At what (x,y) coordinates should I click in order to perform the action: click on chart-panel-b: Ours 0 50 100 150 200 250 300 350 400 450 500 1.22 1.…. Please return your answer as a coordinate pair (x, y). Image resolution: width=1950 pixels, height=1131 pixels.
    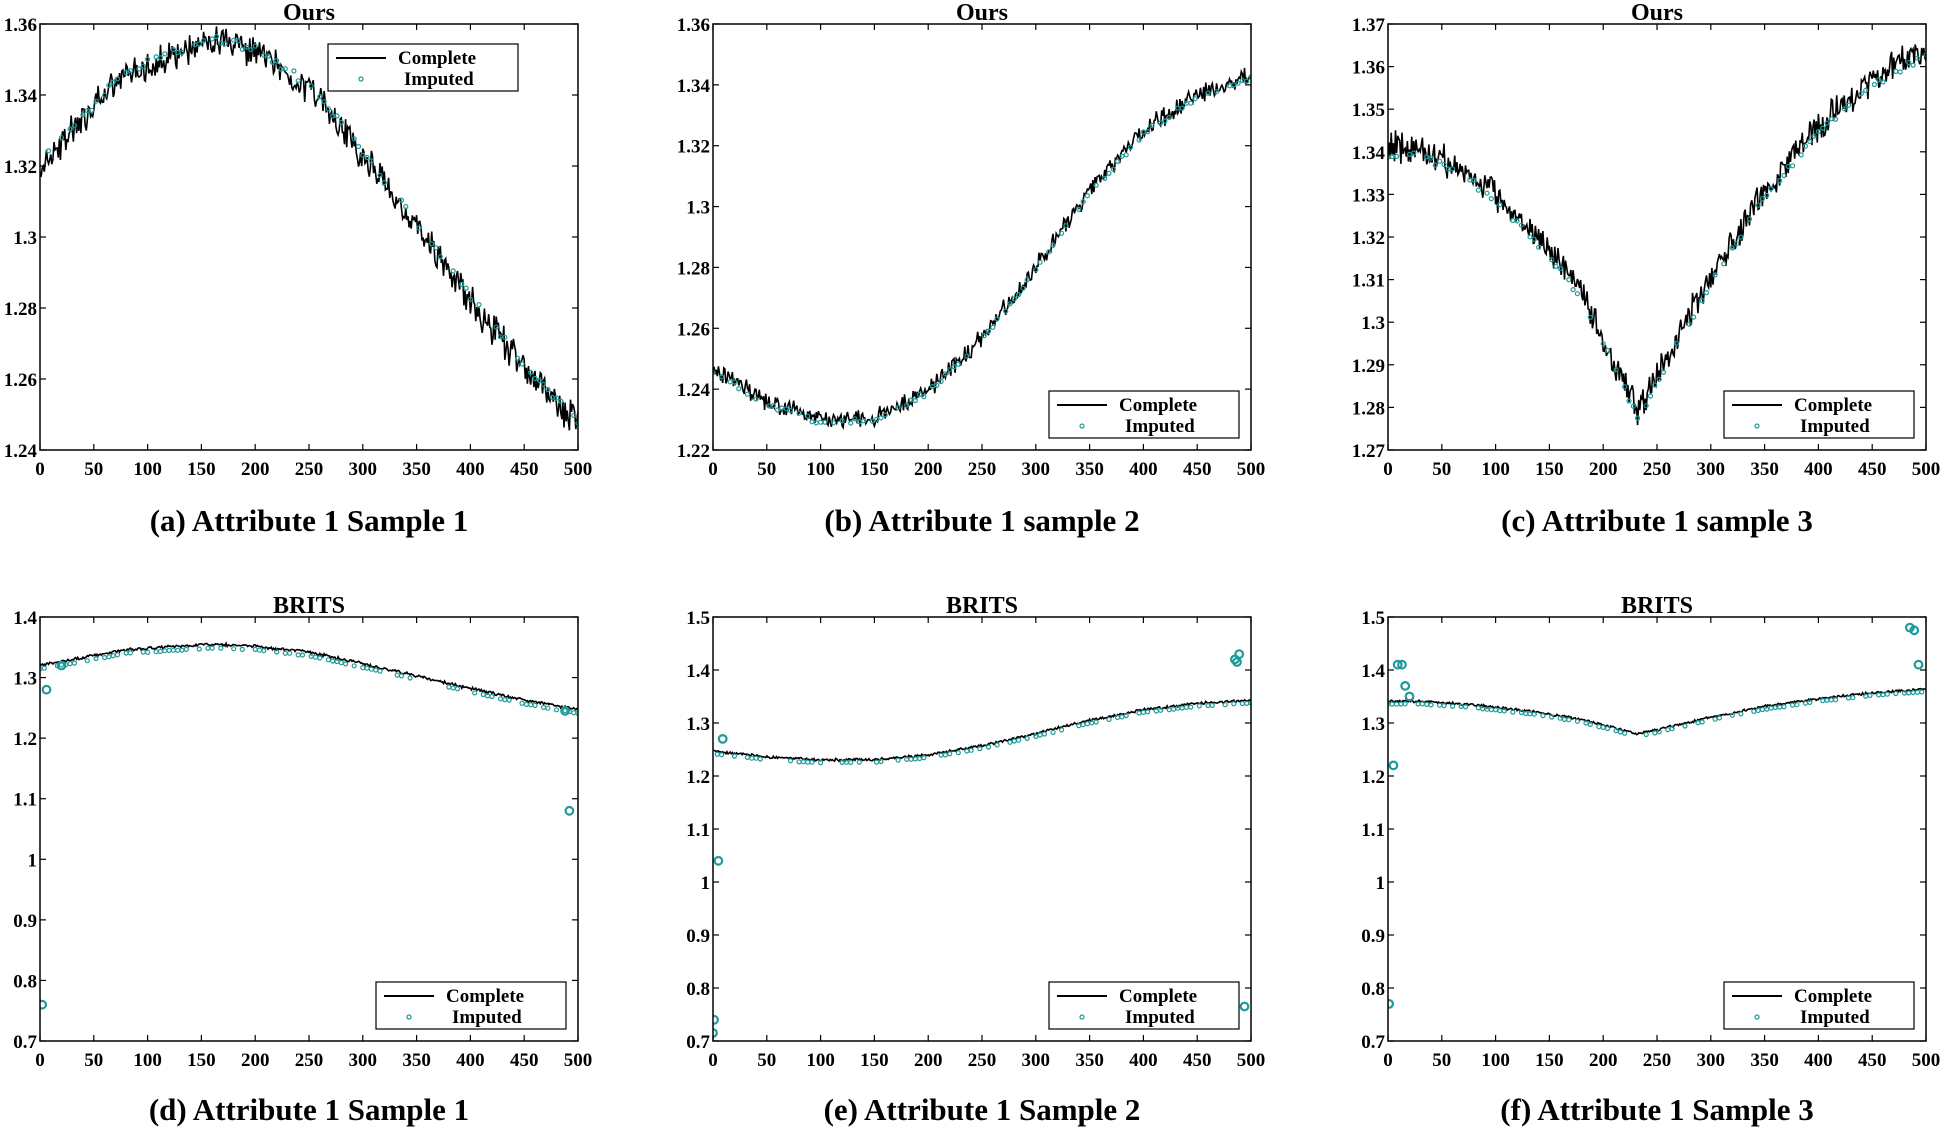
    Looking at the image, I should click on (971, 269).